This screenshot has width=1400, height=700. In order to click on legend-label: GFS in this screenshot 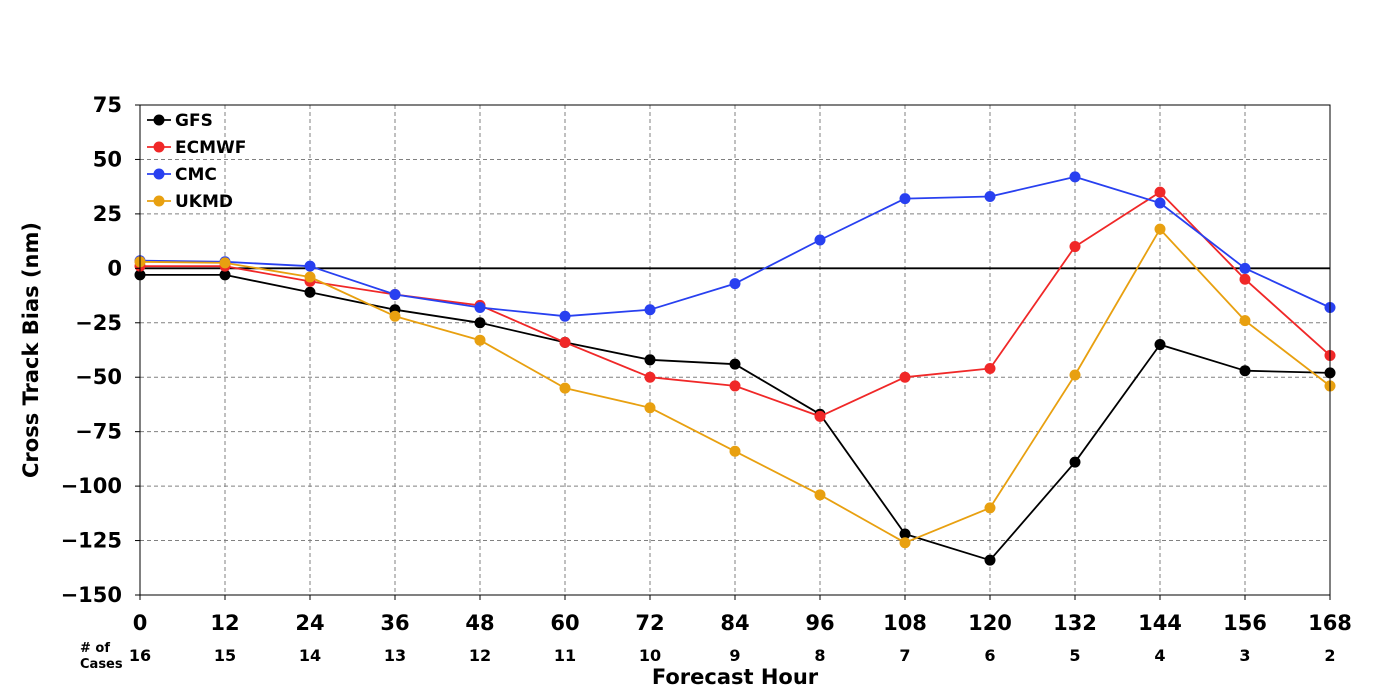, I will do `click(194, 121)`.